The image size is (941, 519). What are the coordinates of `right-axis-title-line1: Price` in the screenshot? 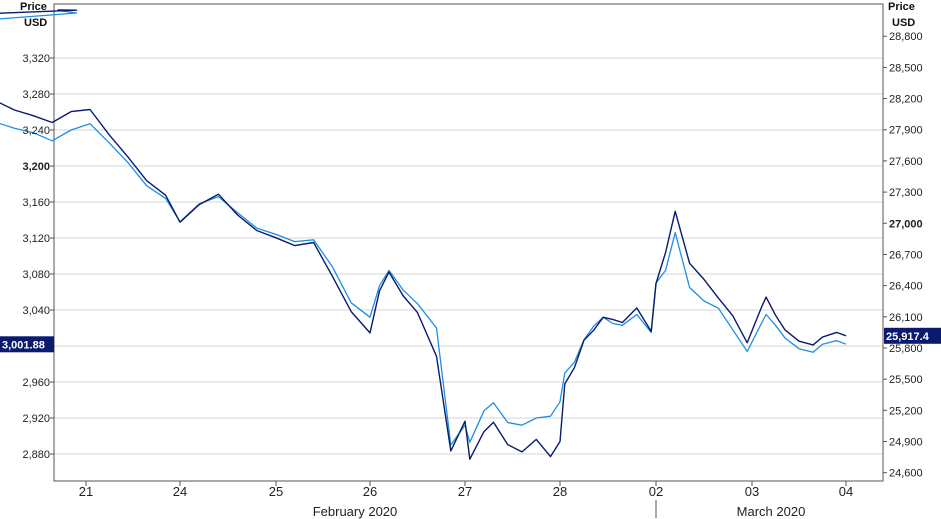 It's located at (901, 7).